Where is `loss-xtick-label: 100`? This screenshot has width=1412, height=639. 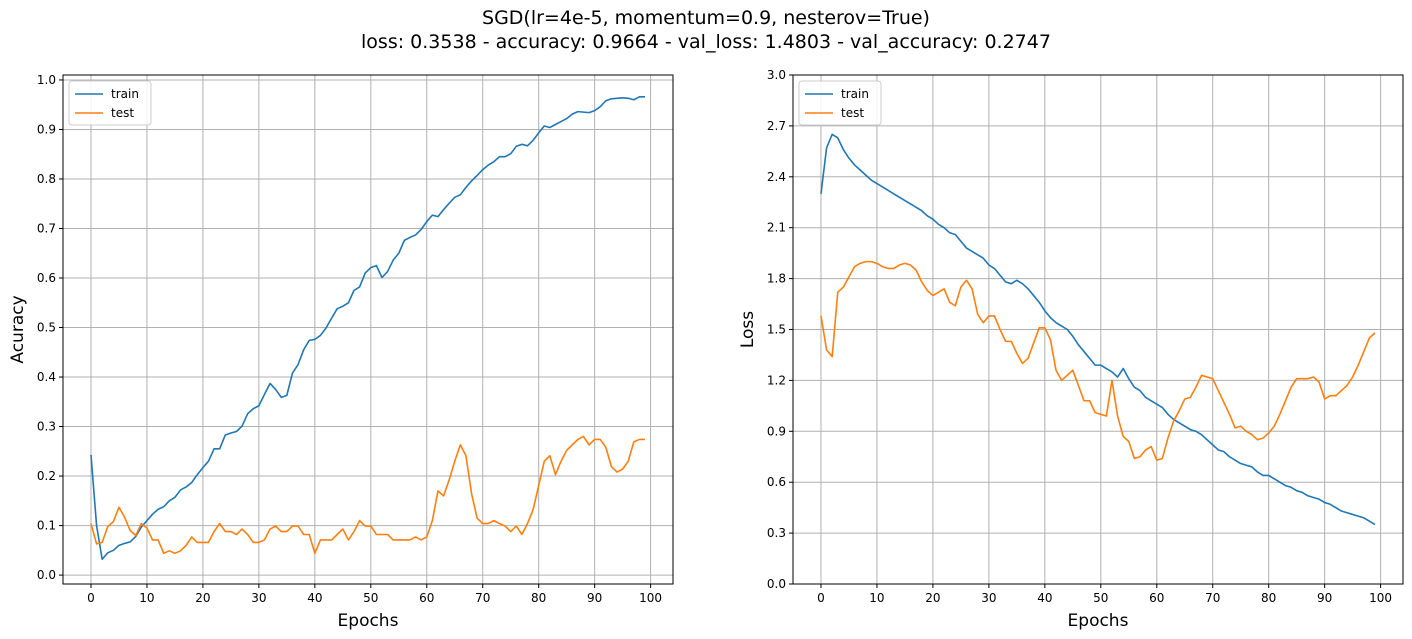
loss-xtick-label: 100 is located at coordinates (1380, 598).